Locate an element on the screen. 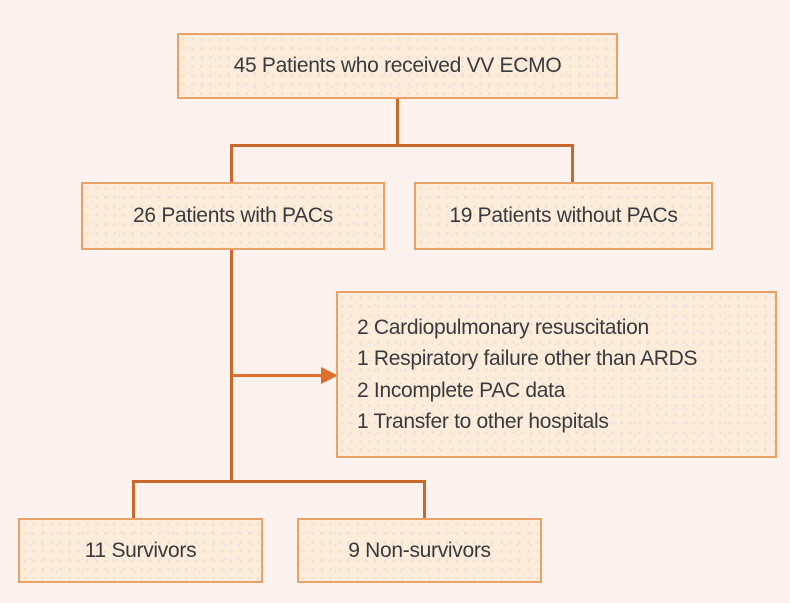 The image size is (790, 603). node-survivors-label: 11 Survivors is located at coordinates (140, 550).